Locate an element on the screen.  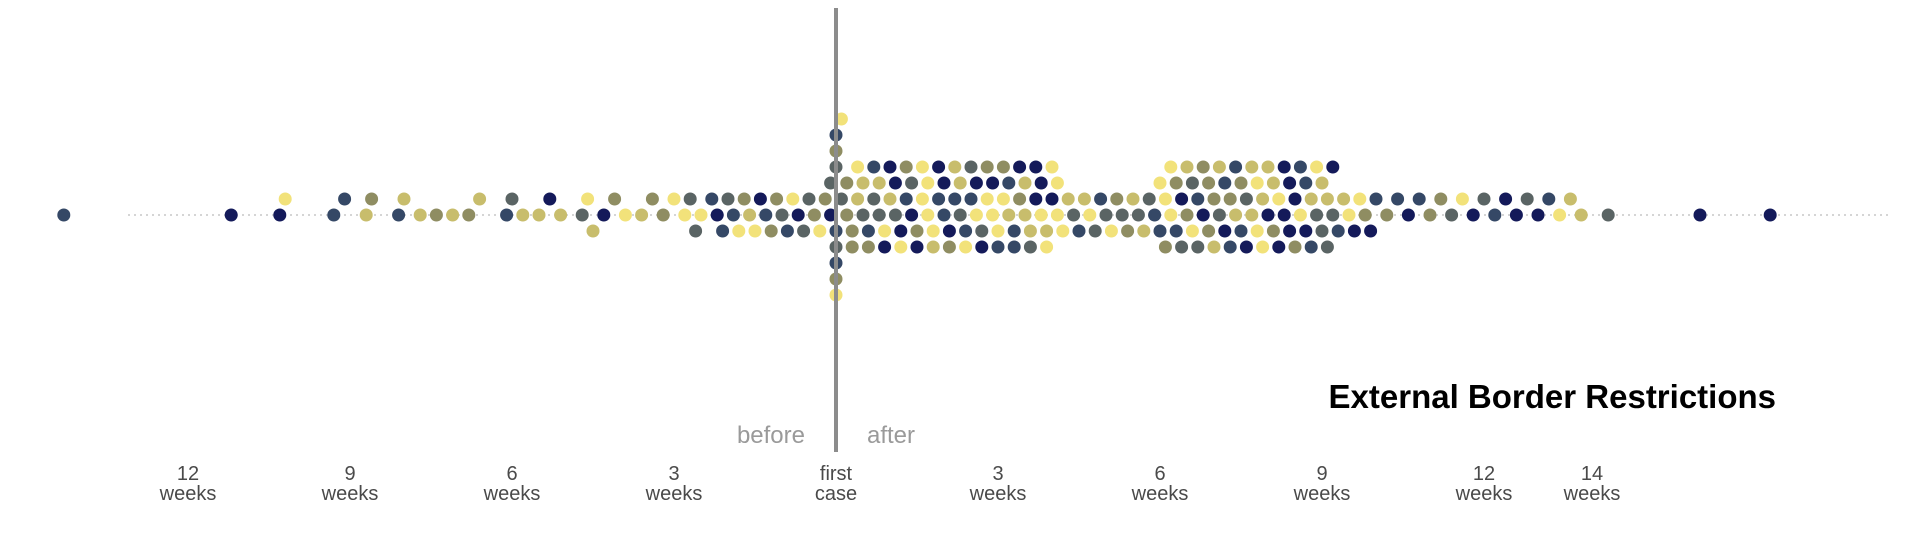
tick-label-top: first is located at coordinates (836, 474).